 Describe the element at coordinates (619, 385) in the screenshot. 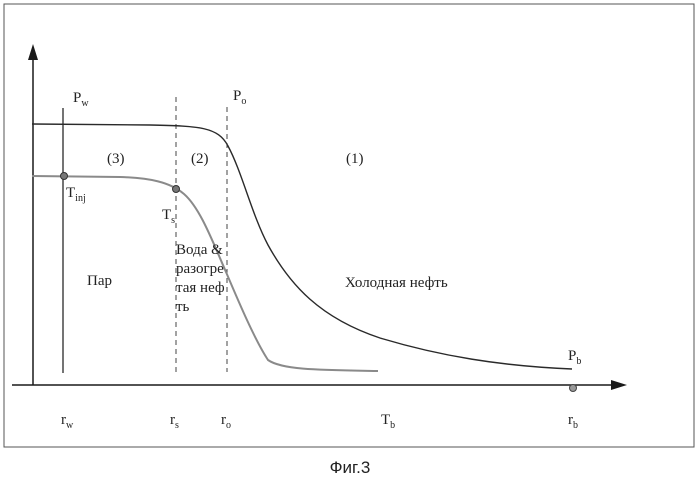

I see `x-axis-arrow` at that location.